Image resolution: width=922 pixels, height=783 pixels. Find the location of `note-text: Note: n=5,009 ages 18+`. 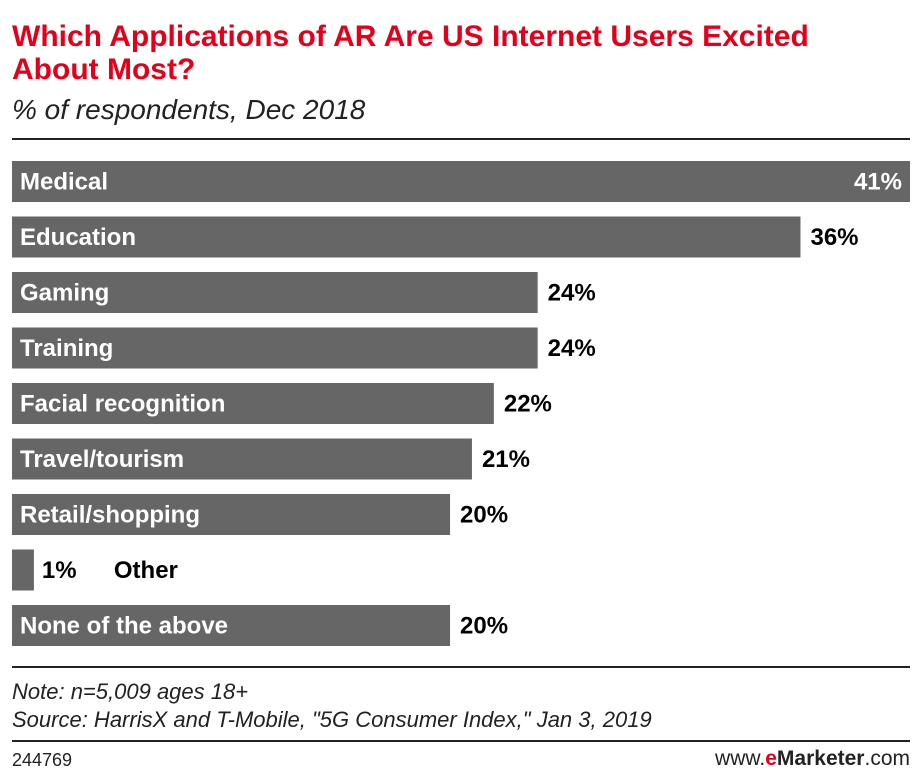

note-text: Note: n=5,009 ages 18+ is located at coordinates (130, 691).